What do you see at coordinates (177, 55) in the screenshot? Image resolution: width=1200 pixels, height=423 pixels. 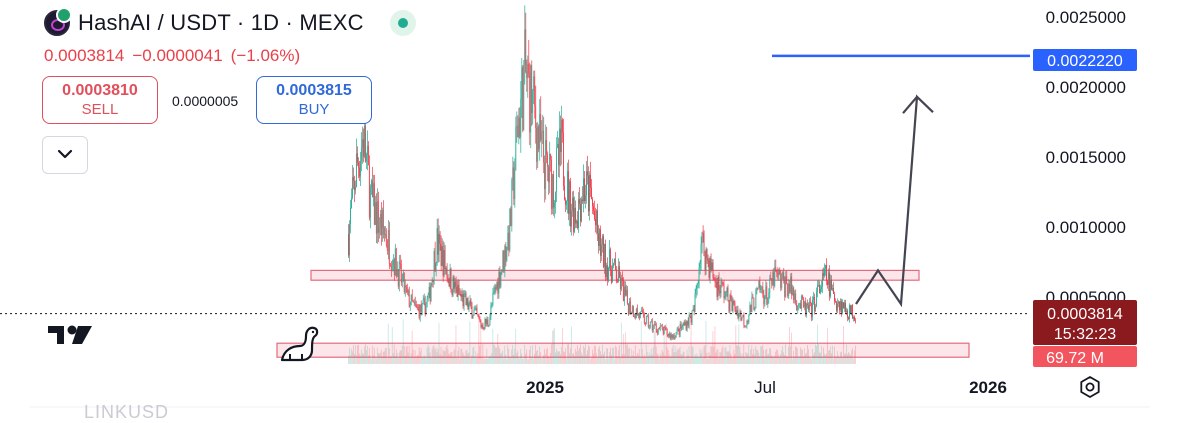 I see `price-change: −0.0000041` at bounding box center [177, 55].